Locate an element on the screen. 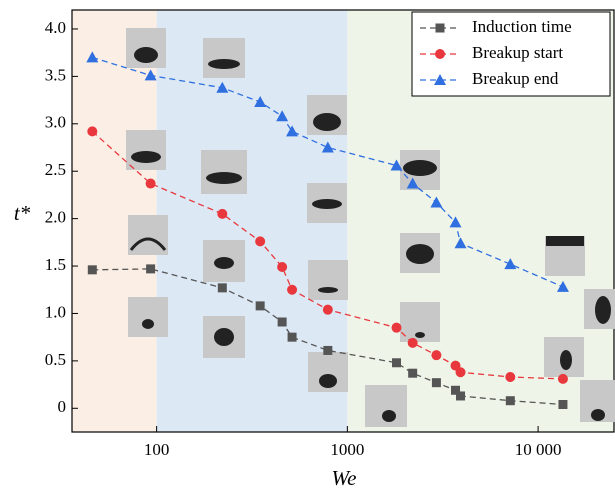  legend-label: Breakup end is located at coordinates (515, 78).